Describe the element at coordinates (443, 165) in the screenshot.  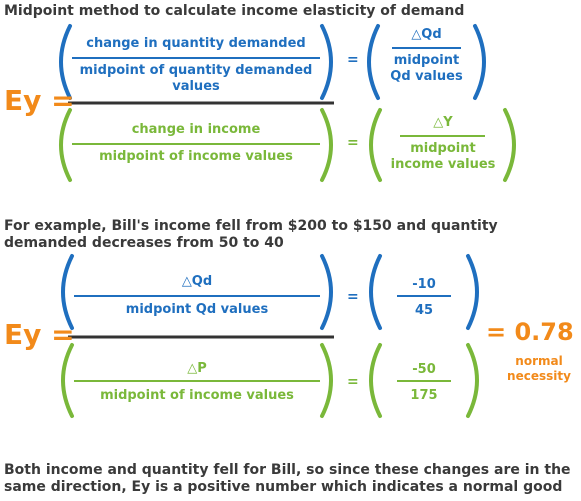
I see `formula1-bottom-right-denominator-line2: income values` at that location.